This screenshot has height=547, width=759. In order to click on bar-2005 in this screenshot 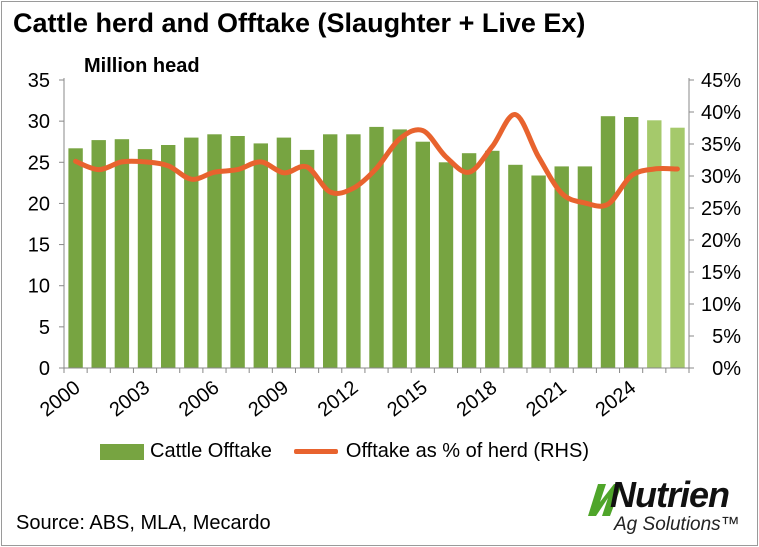, I will do `click(191, 252)`.